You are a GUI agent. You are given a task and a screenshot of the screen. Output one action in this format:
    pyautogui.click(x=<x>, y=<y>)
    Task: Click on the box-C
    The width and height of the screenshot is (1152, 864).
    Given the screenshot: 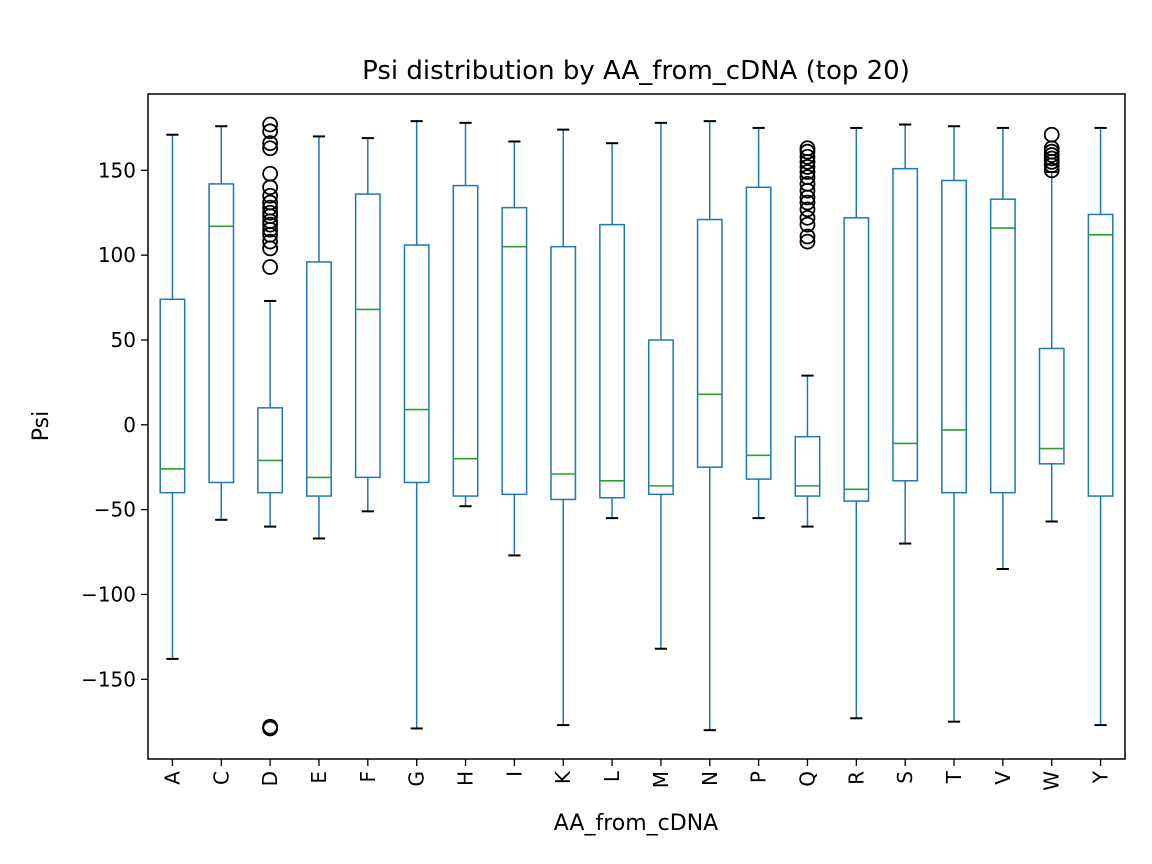 What is the action you would take?
    pyautogui.click(x=221, y=323)
    